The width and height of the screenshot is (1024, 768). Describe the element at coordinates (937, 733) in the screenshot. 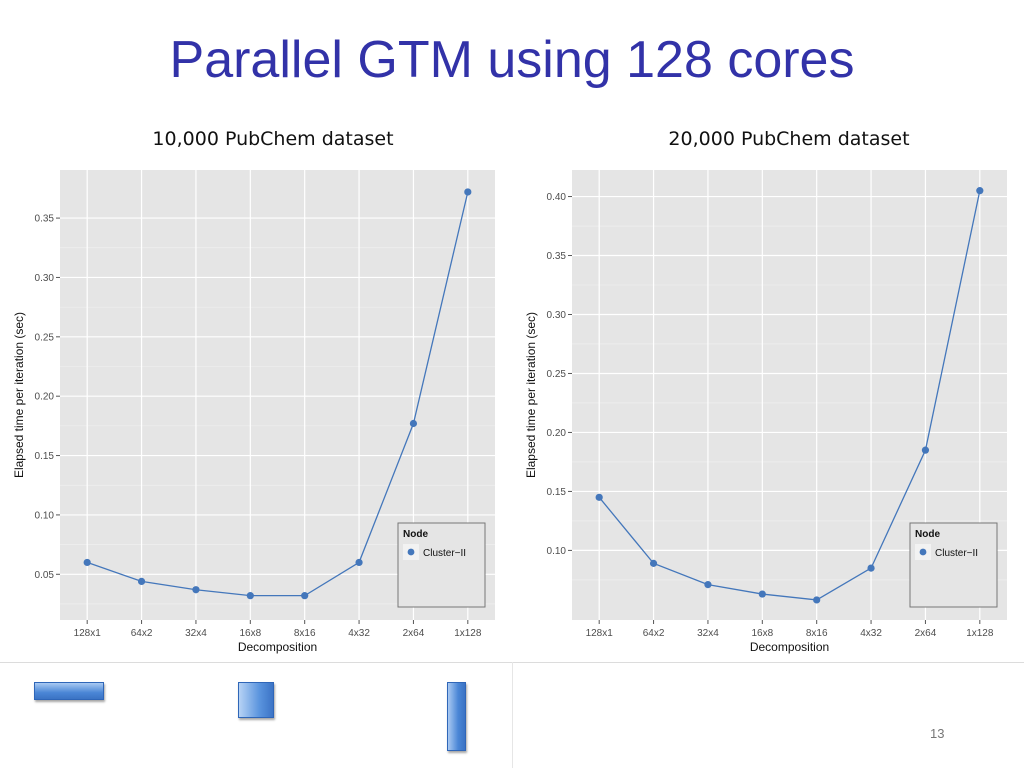

I see `page-number: 13` at that location.